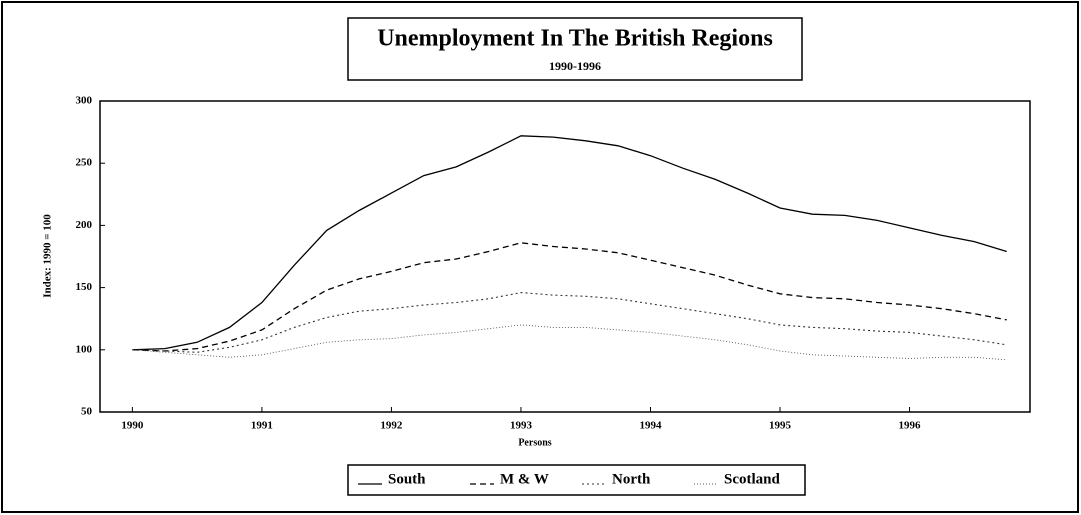  What do you see at coordinates (576, 480) in the screenshot?
I see `legend-box` at bounding box center [576, 480].